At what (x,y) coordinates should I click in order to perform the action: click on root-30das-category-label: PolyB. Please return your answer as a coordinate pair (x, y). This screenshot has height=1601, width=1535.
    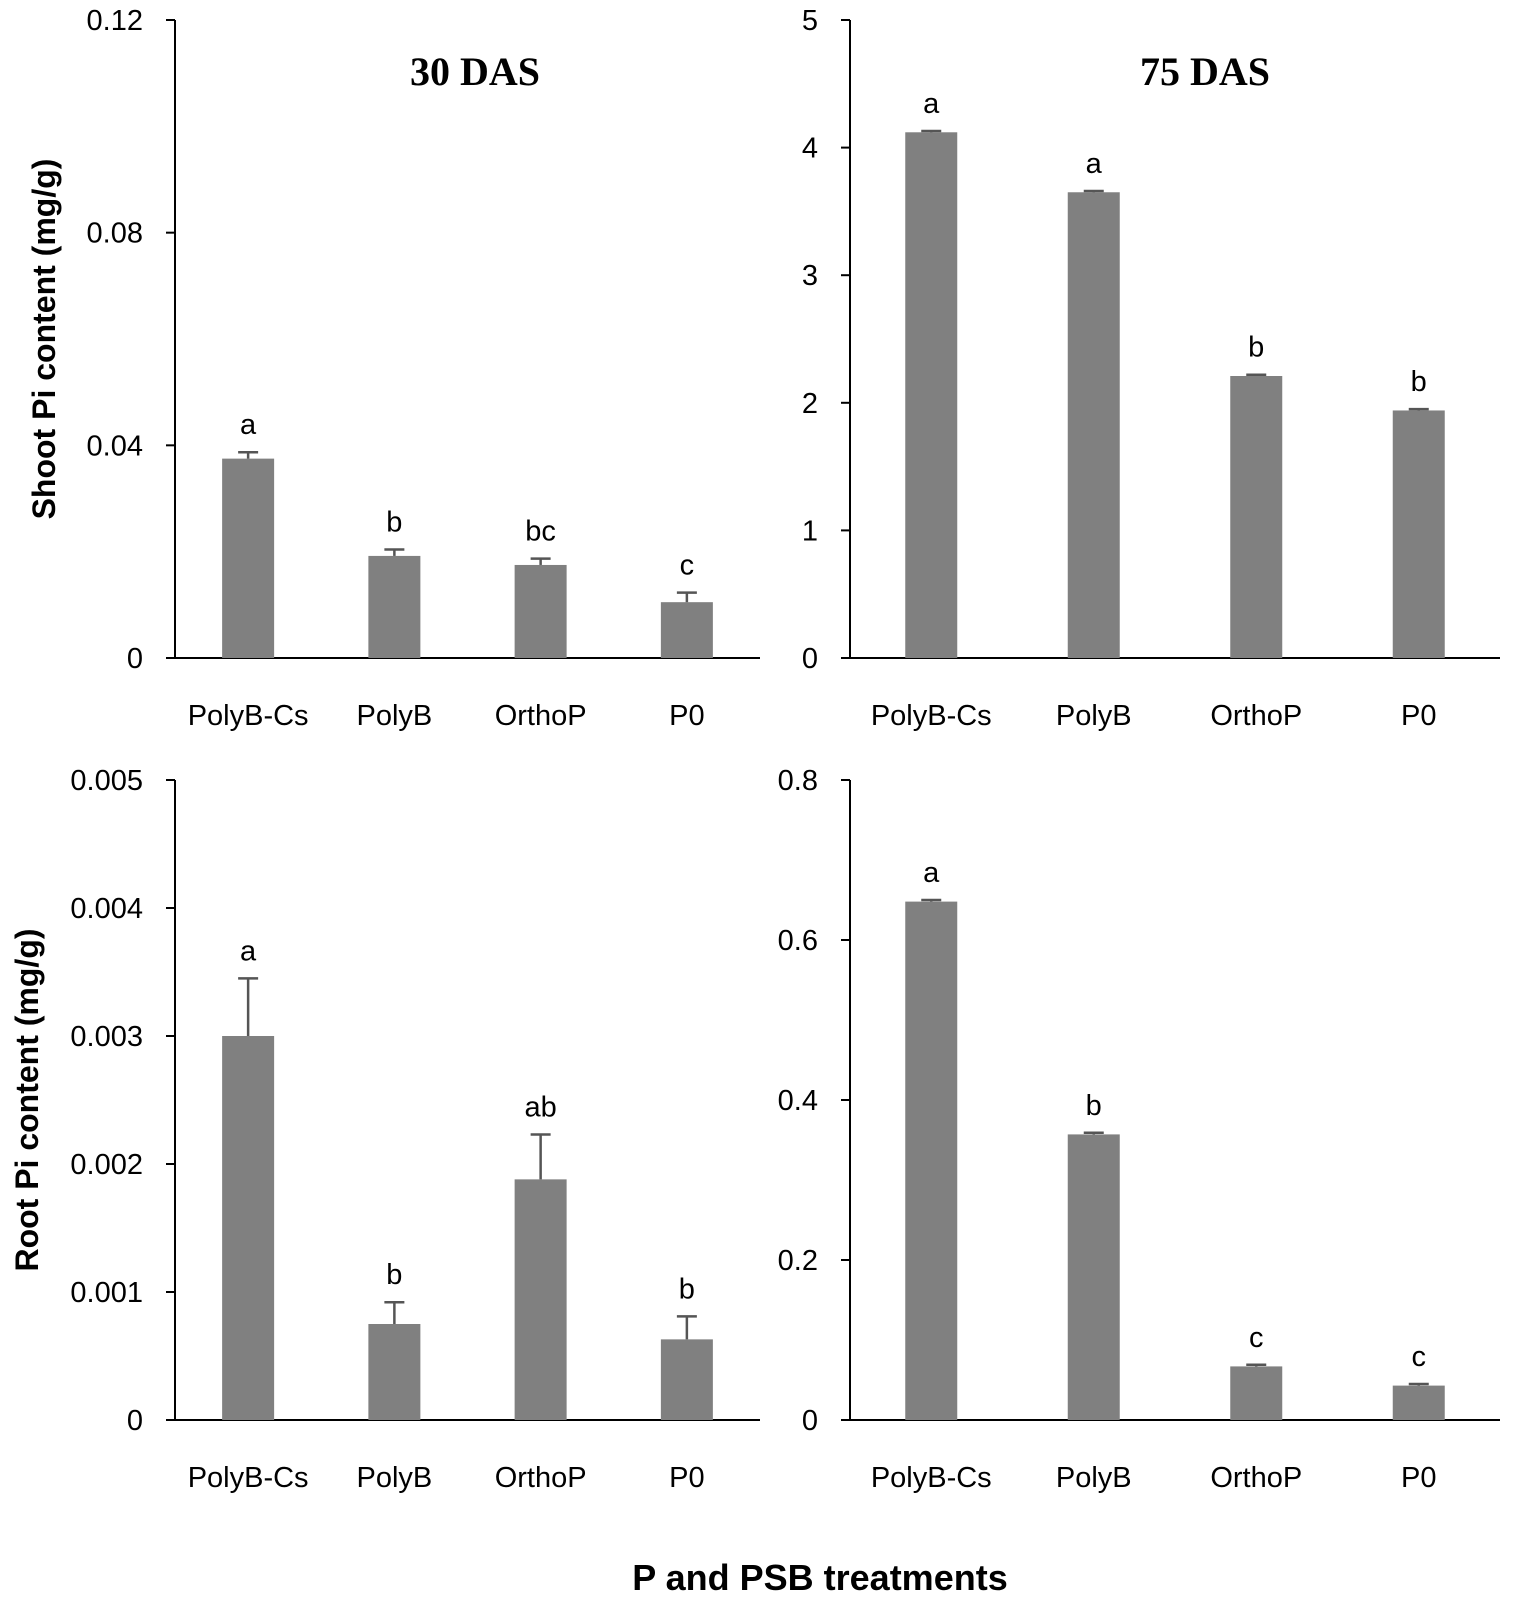
    Looking at the image, I should click on (394, 1478).